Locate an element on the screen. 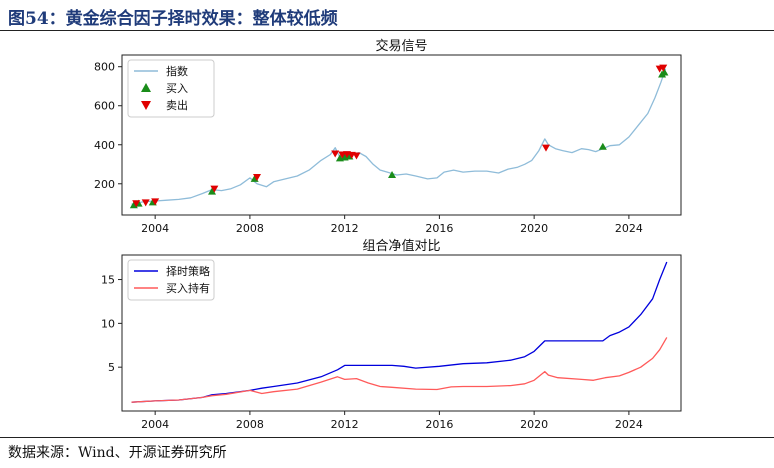  chart-title: 组合净值对比 is located at coordinates (401, 246).